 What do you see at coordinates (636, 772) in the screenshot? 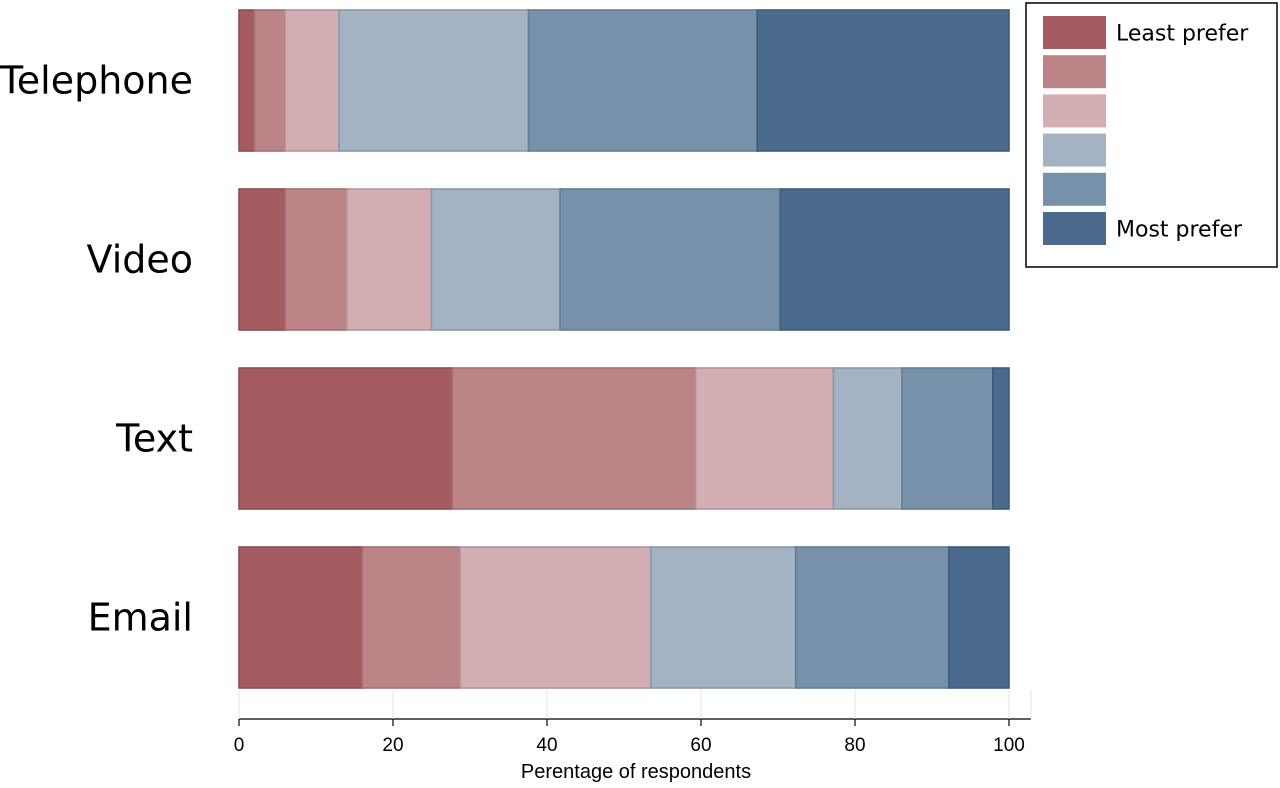
I see `x-axis-title: Perentage of respondents` at bounding box center [636, 772].